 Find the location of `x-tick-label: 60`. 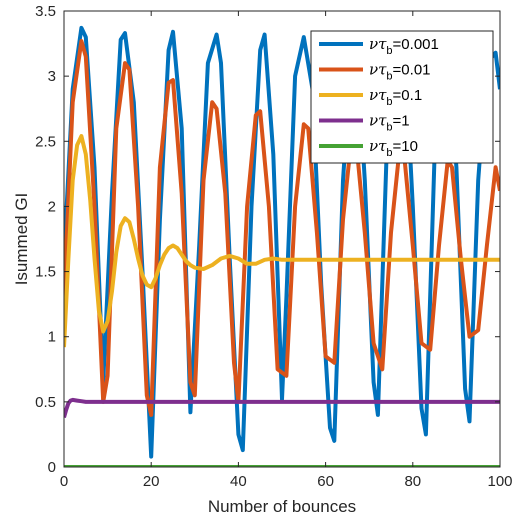

x-tick-label: 60 is located at coordinates (325, 481).